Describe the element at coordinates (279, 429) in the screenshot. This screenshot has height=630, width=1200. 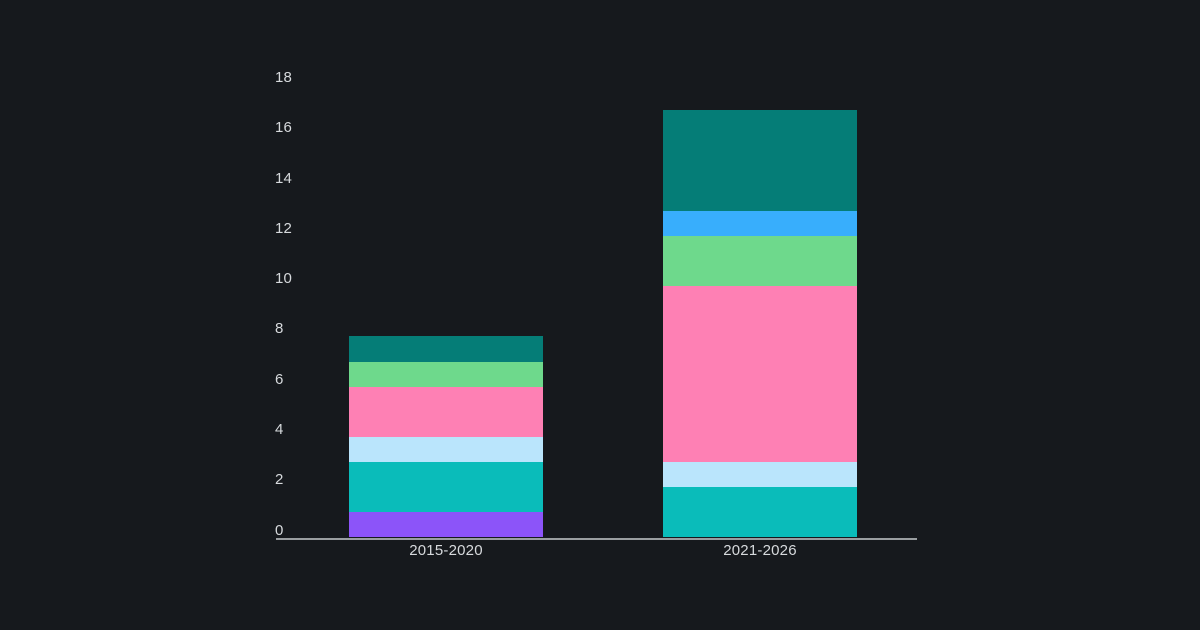
I see `y-tick-label: 4` at that location.